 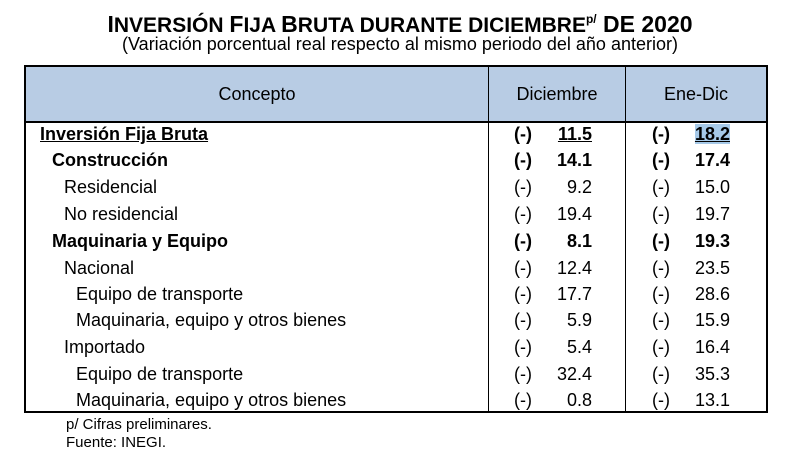 I want to click on ene-dic-value: 15.0, so click(x=712, y=187).